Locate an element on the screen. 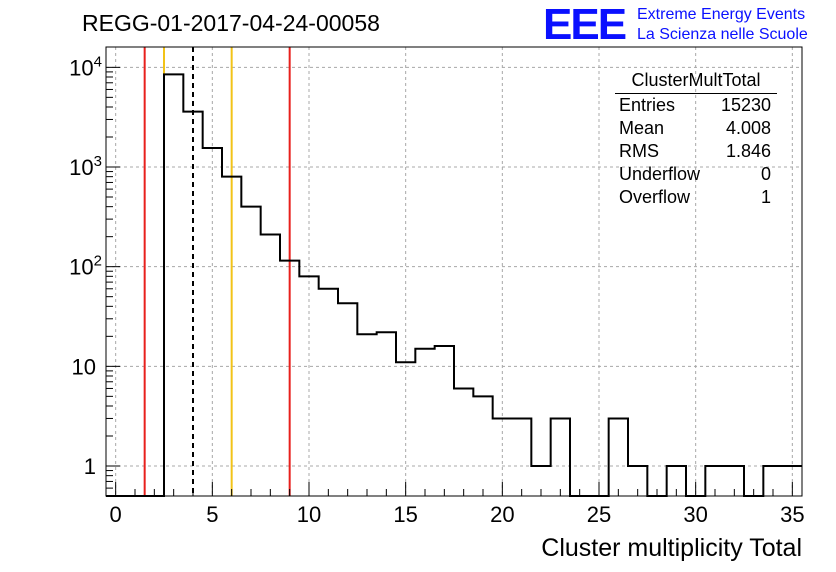  x-tick-label: 5 is located at coordinates (212, 514).